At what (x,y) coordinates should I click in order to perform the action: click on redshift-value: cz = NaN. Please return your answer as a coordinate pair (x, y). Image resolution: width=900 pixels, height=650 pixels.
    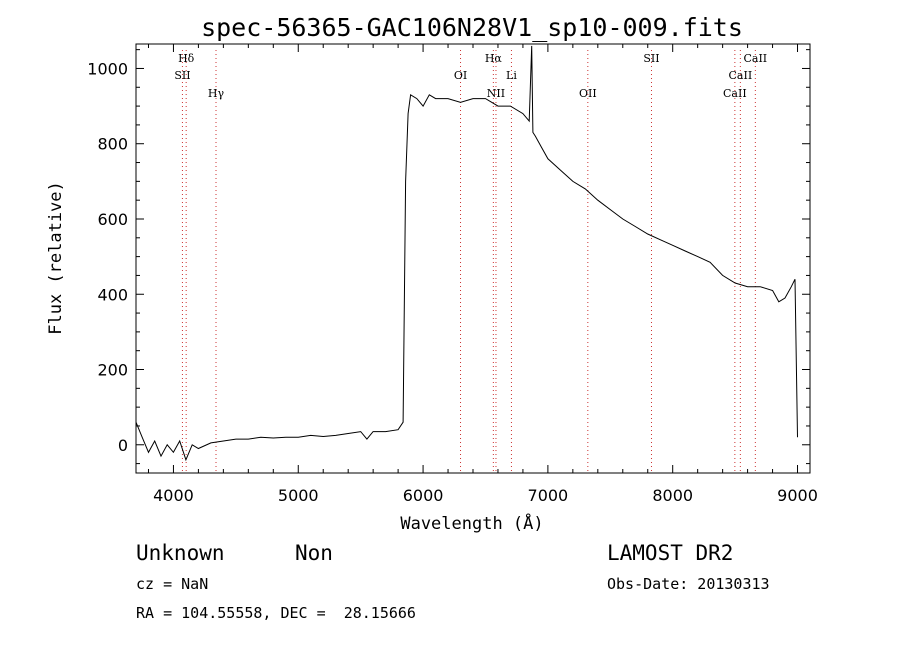
    Looking at the image, I should click on (172, 584).